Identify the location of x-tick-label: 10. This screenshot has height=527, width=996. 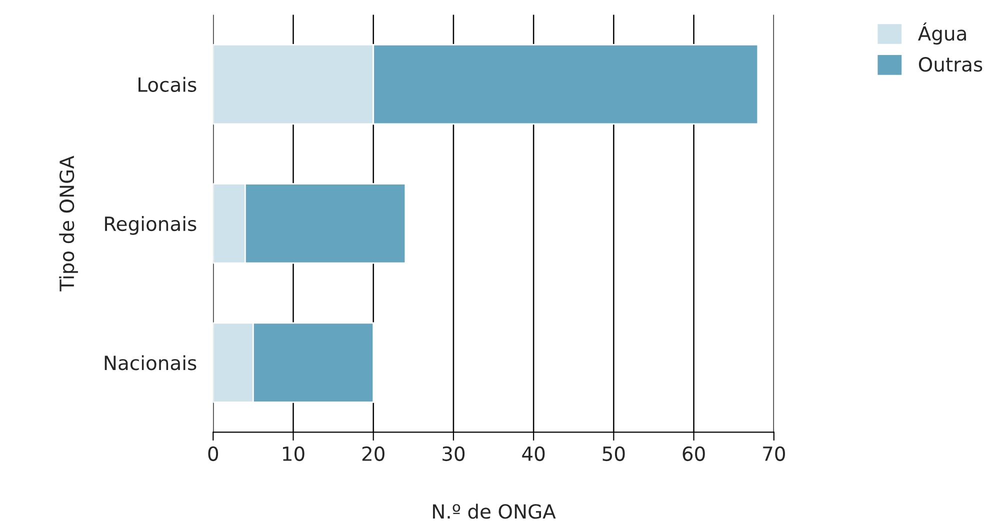
(293, 454).